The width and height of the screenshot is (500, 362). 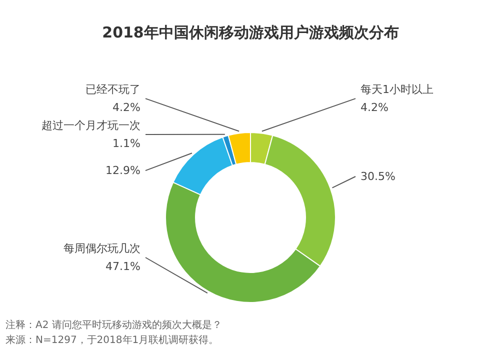 What do you see at coordinates (113, 89) in the screenshot?
I see `slice-label: 已经不玩了` at bounding box center [113, 89].